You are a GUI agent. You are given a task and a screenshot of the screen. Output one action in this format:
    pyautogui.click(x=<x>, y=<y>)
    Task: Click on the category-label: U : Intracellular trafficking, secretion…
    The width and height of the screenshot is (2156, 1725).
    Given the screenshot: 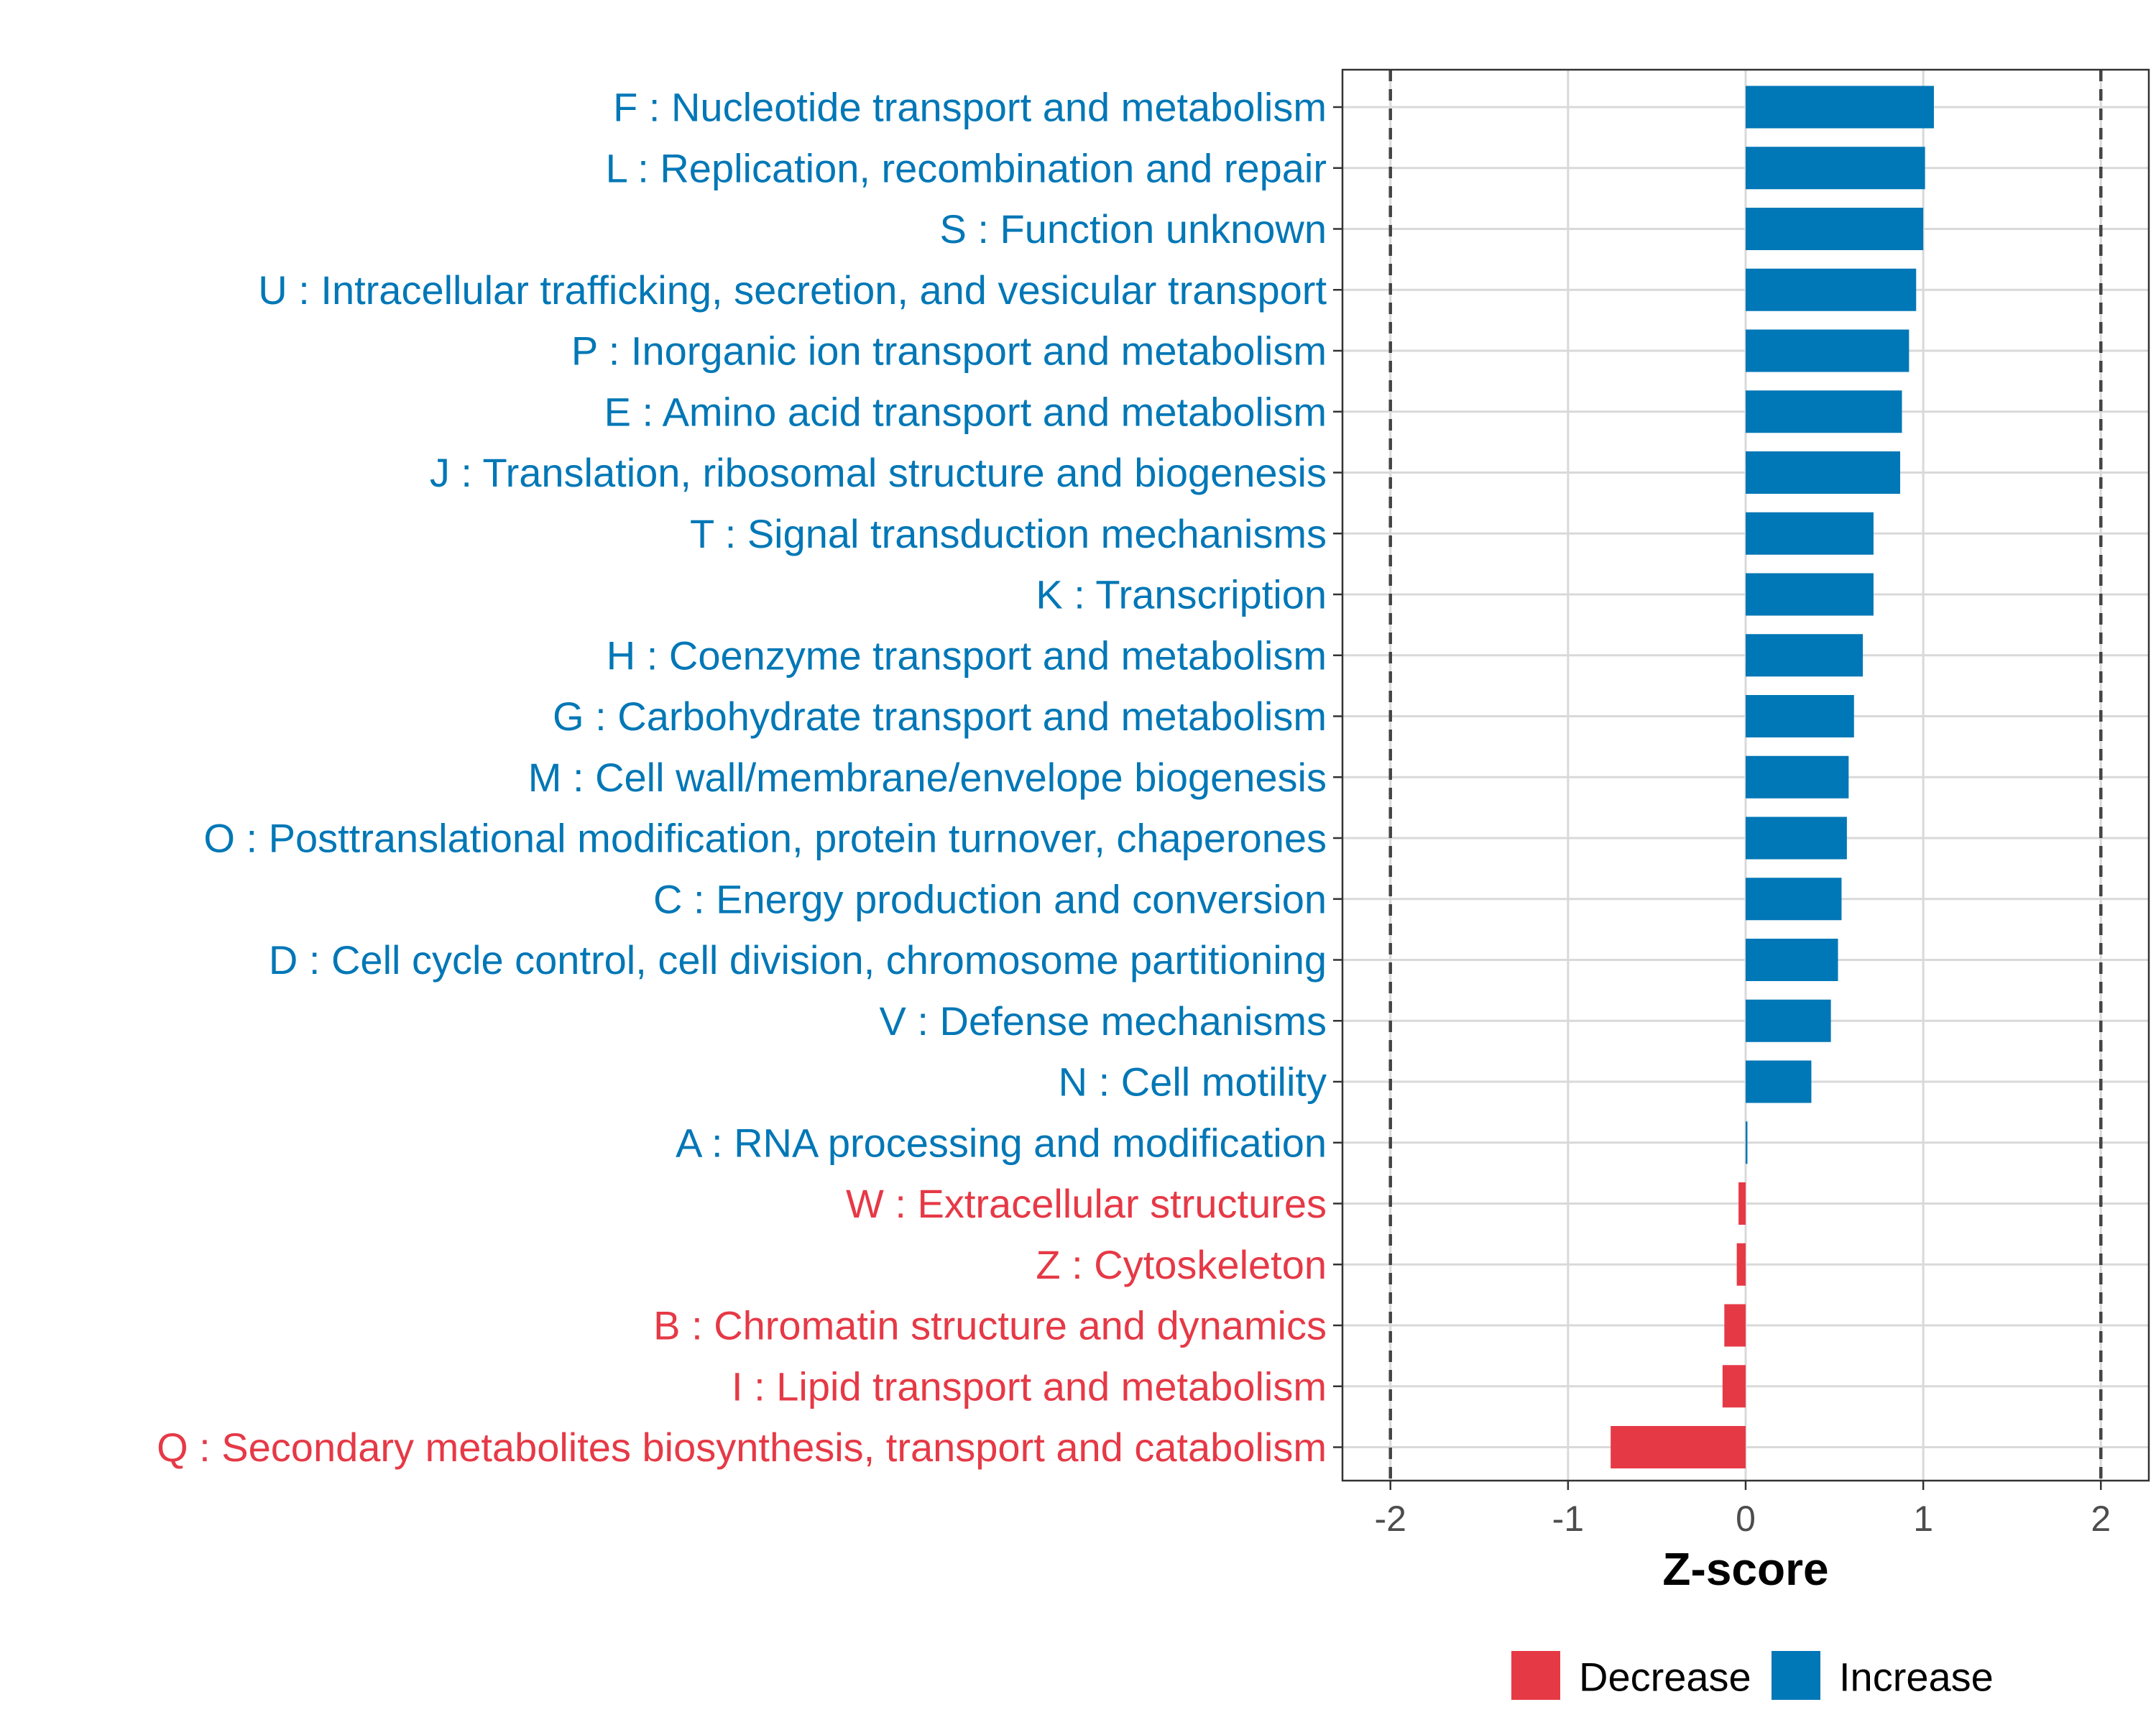 What is the action you would take?
    pyautogui.click(x=792, y=290)
    